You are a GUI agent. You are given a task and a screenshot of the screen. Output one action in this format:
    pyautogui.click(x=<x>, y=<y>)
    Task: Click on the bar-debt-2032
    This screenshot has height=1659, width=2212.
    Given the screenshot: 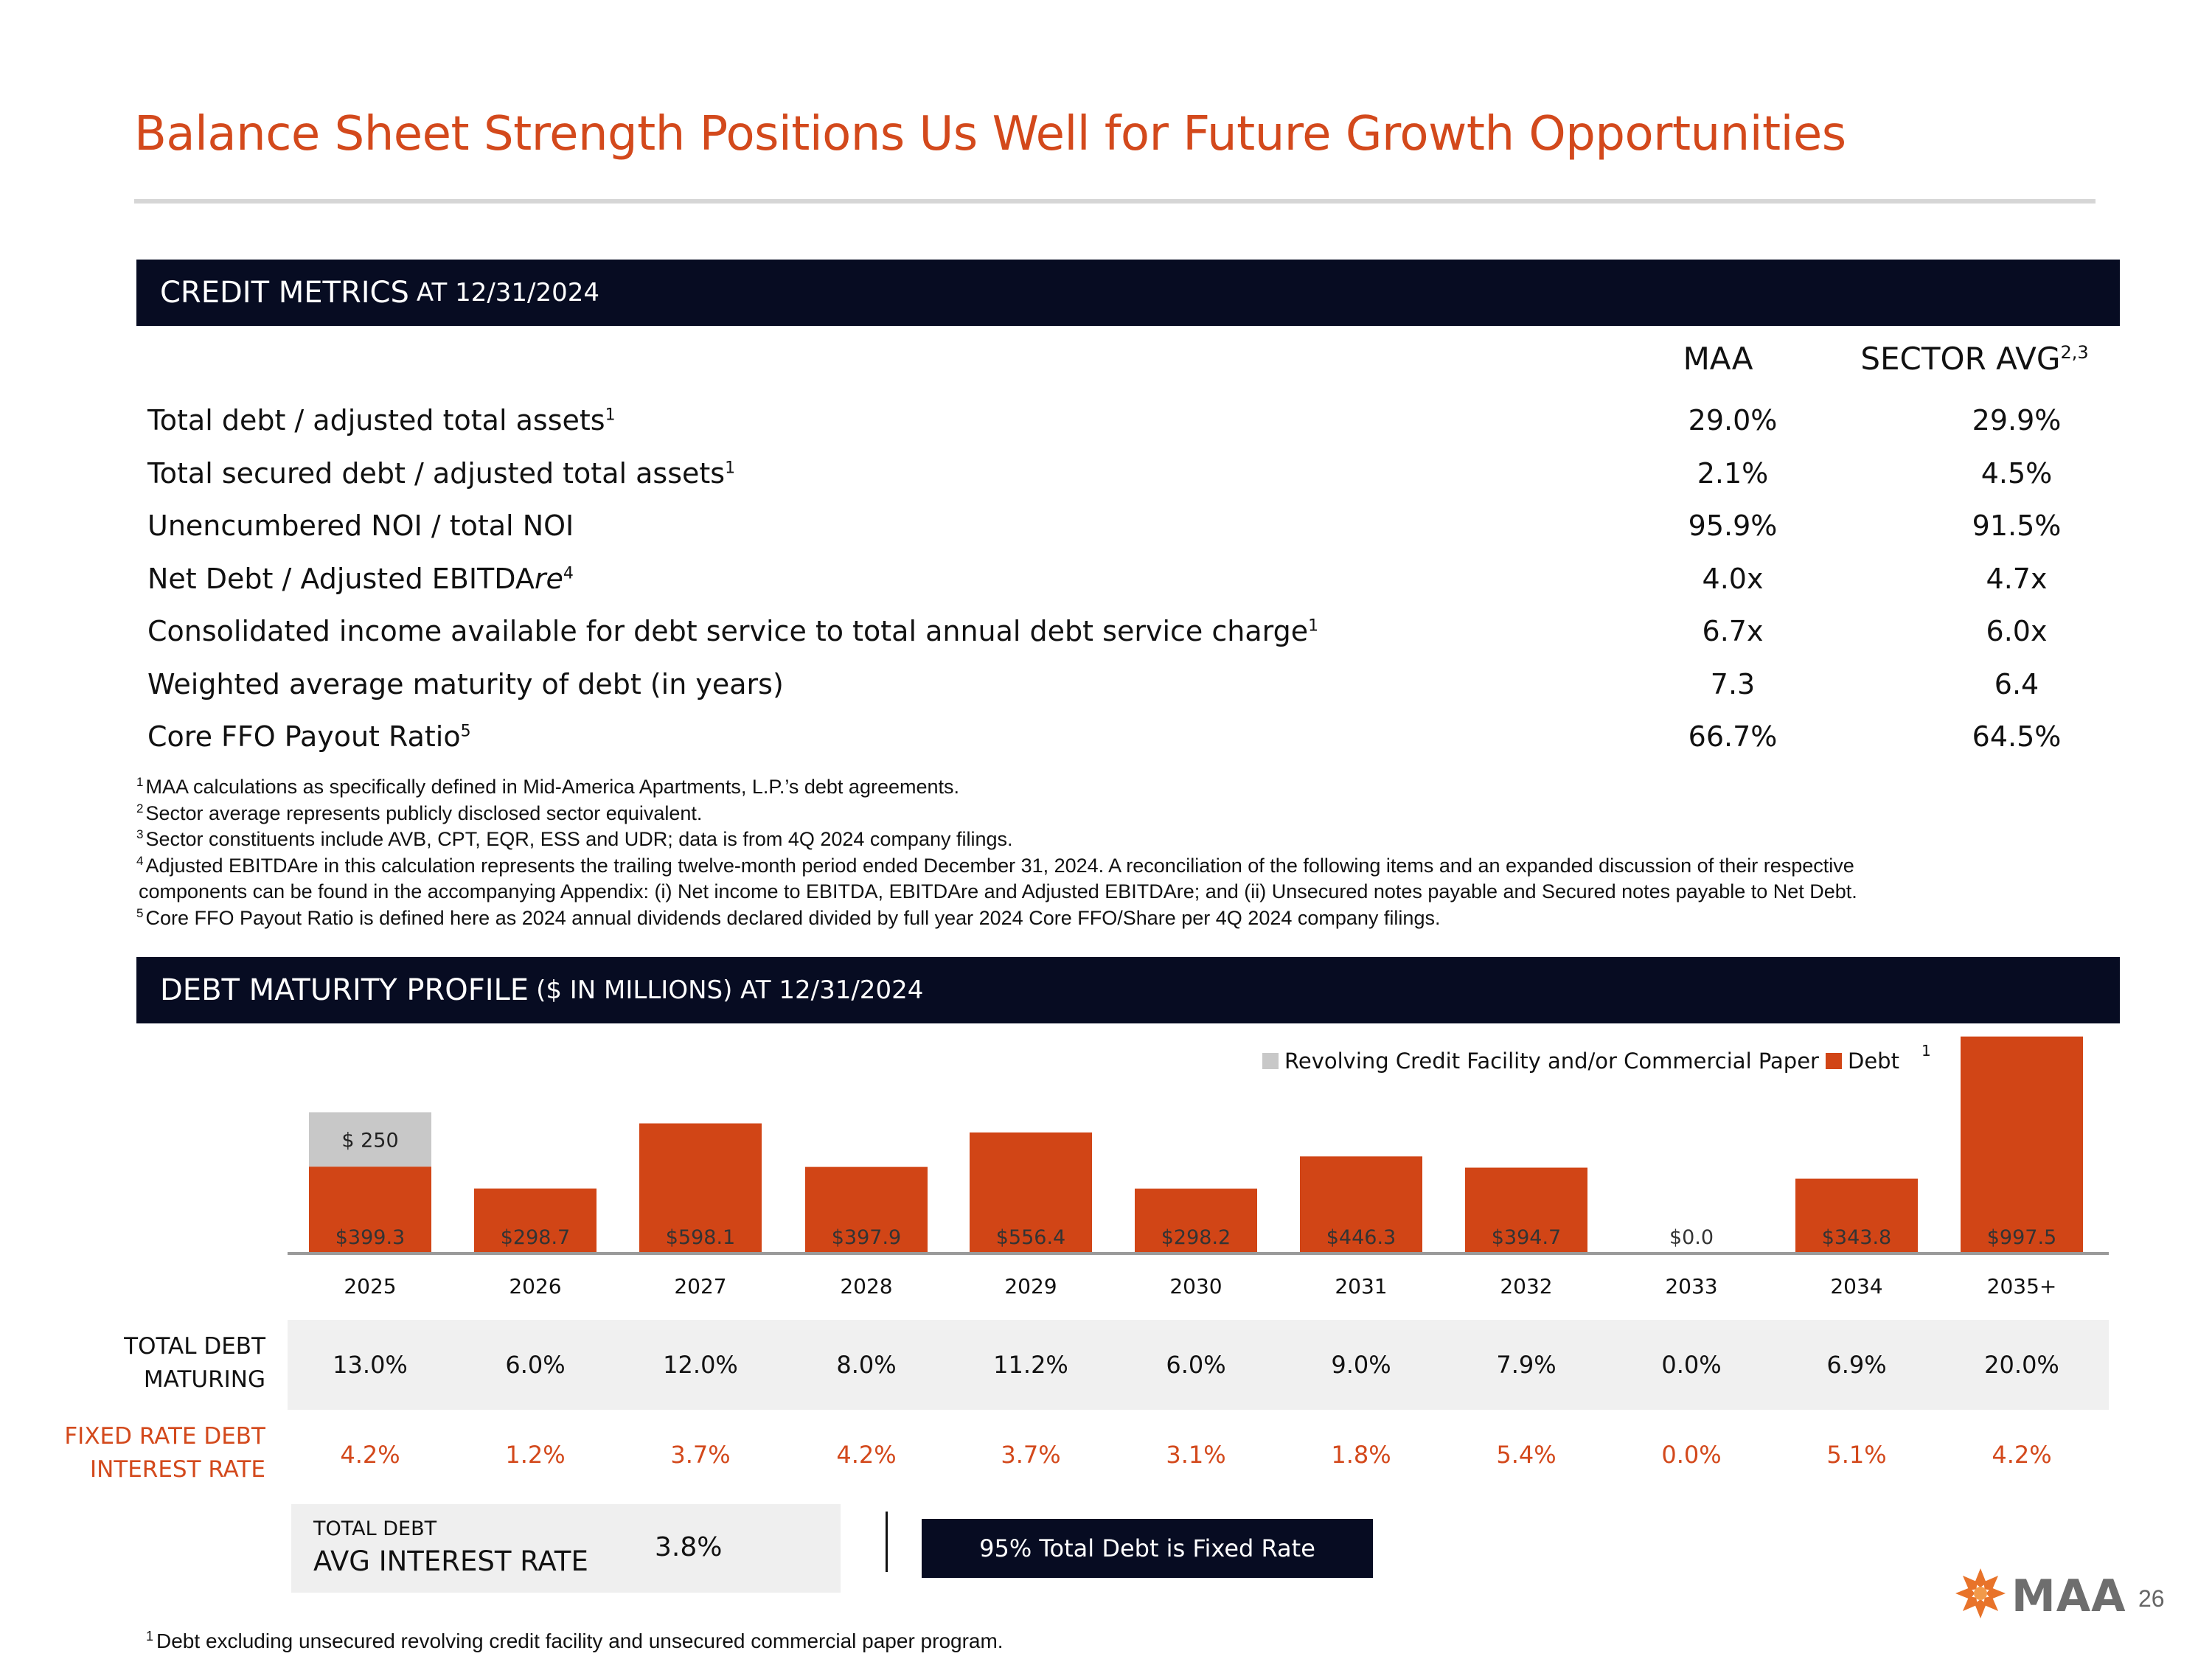 What is the action you would take?
    pyautogui.click(x=1526, y=1210)
    